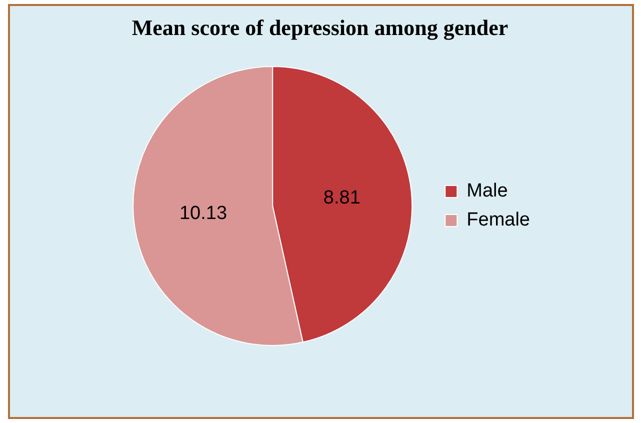 The width and height of the screenshot is (641, 423). Describe the element at coordinates (487, 191) in the screenshot. I see `legend-label: Male` at that location.